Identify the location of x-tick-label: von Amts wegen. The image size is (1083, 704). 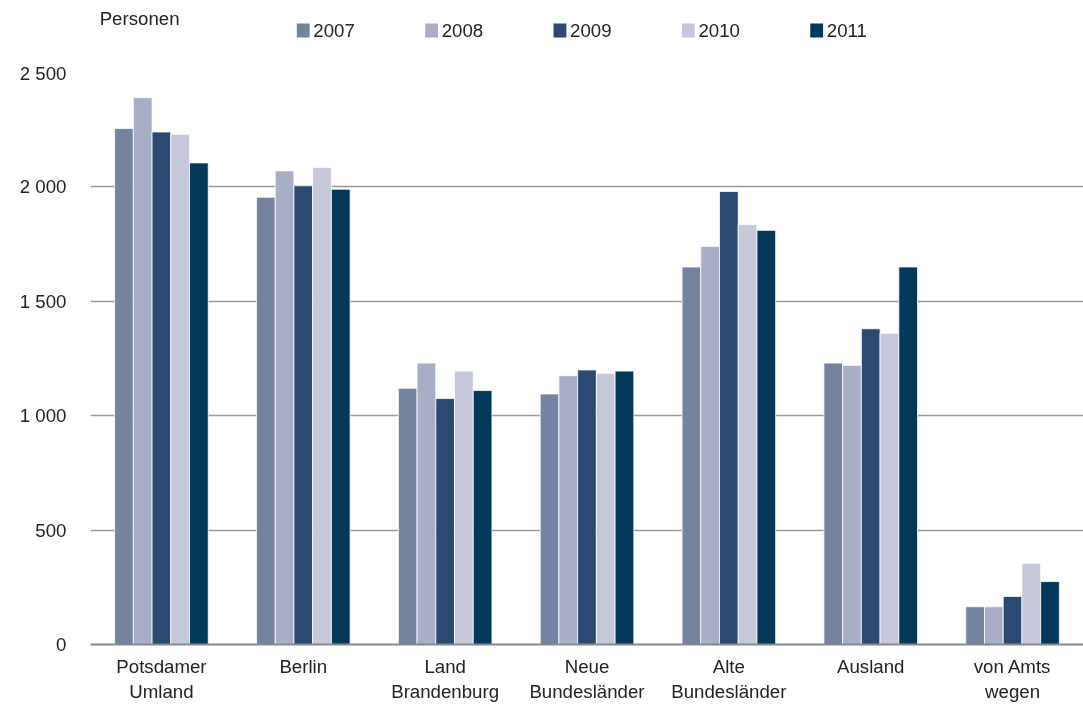
(1012, 678).